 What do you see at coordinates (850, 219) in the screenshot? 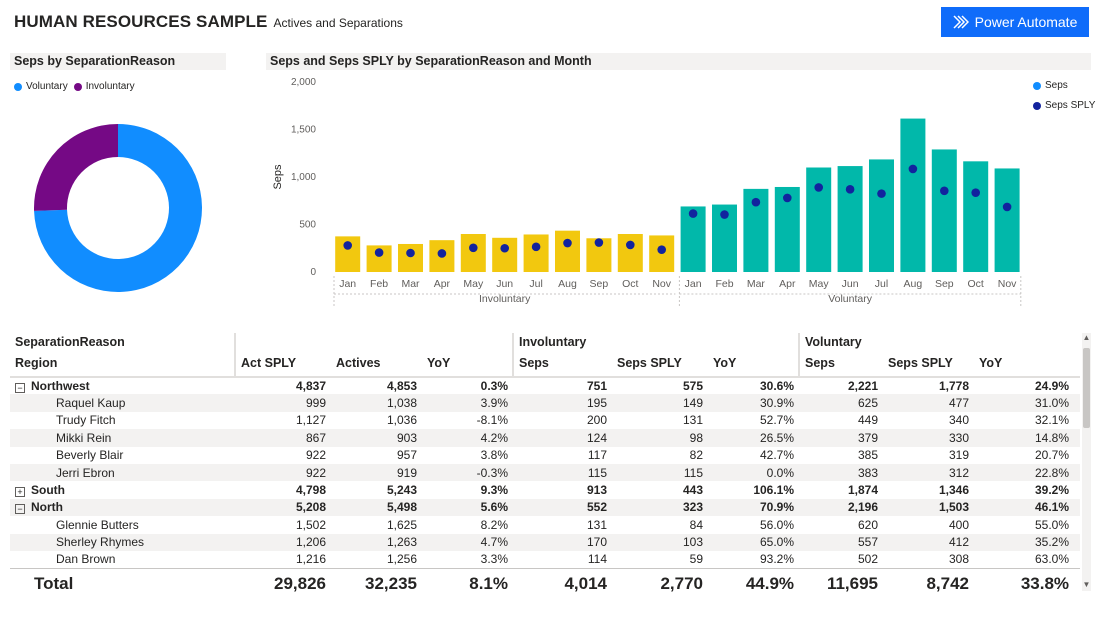
I see `bar-voluntary-jun` at bounding box center [850, 219].